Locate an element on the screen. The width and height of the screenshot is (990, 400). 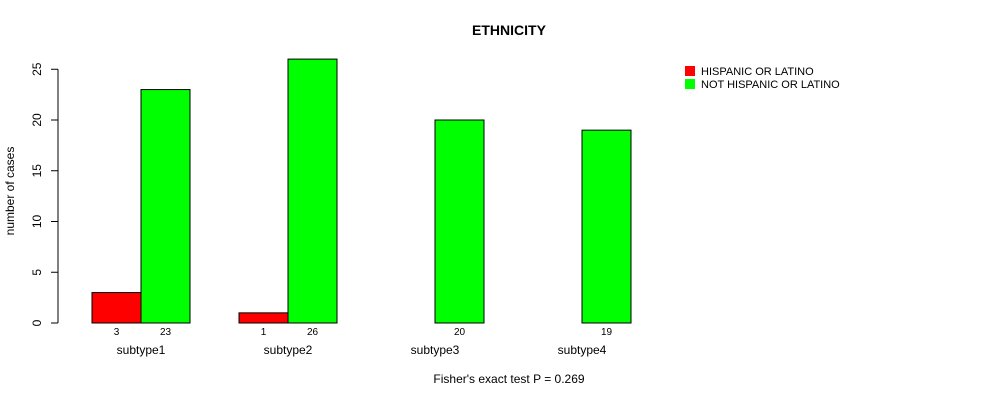
y-tick-label: 10 is located at coordinates (37, 222).